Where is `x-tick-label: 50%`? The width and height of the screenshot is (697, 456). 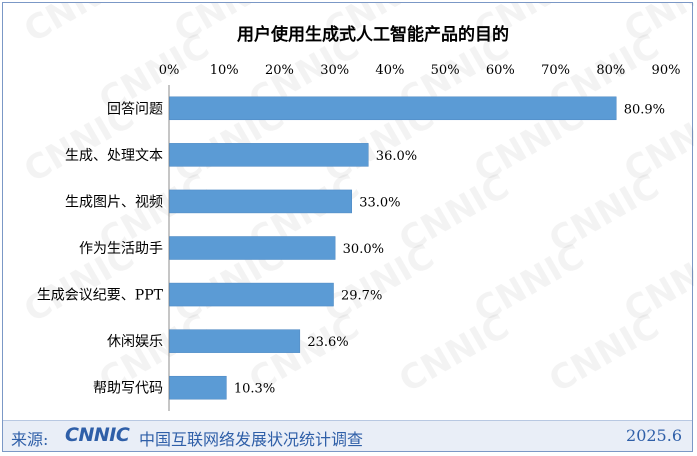 x-tick-label: 50% is located at coordinates (445, 70).